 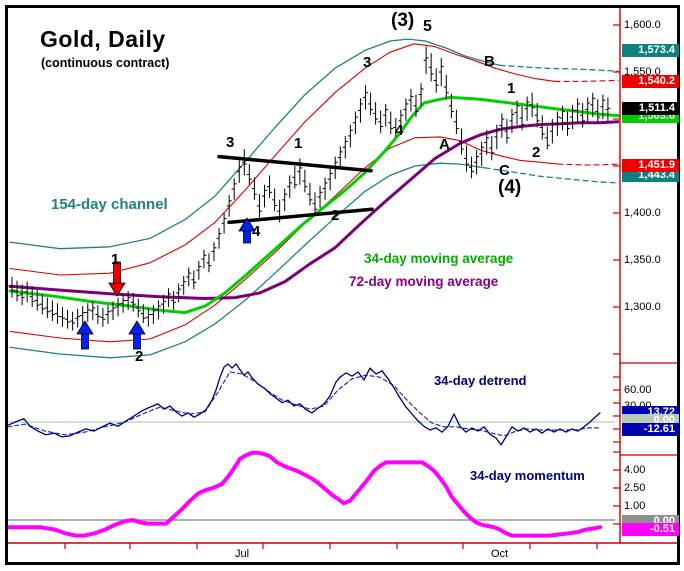 I want to click on axis-value-label: 1.00, so click(x=635, y=506).